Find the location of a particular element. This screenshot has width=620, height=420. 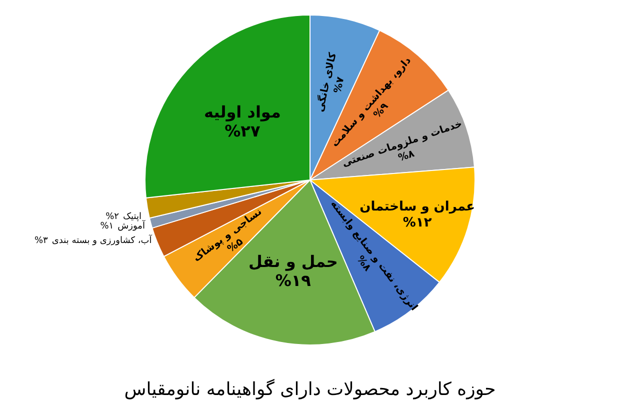

slice-label: مواد اولیه is located at coordinates (242, 112).